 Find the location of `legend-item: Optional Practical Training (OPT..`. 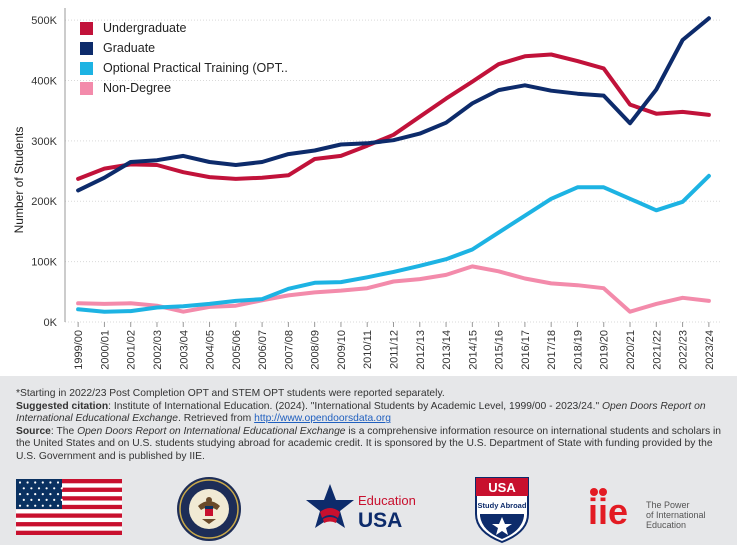

legend-item: Optional Practical Training (OPT.. is located at coordinates (184, 68).